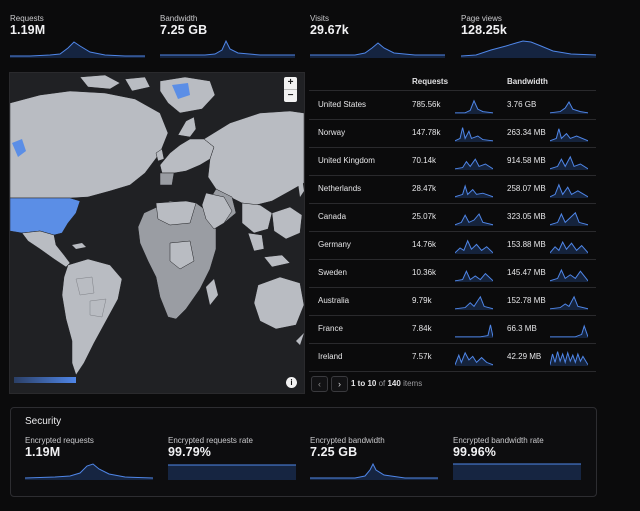  What do you see at coordinates (382, 383) in the screenshot?
I see `pagination-of: of` at bounding box center [382, 383].